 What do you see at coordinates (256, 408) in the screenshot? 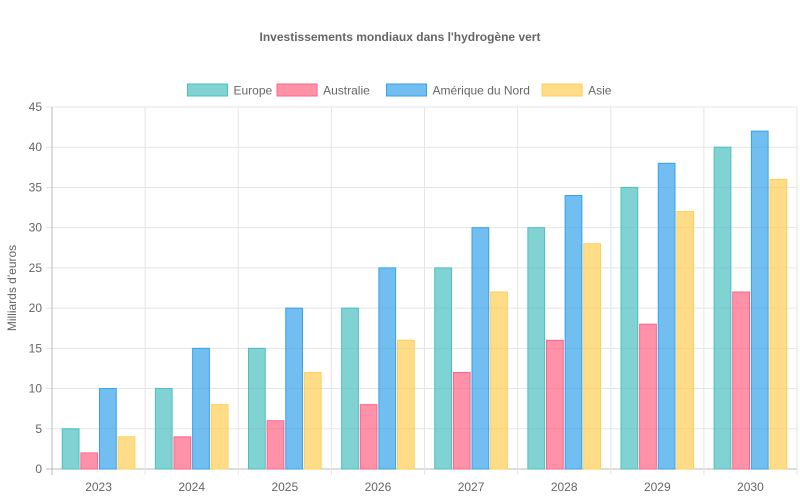
I see `bar-europe-2025` at bounding box center [256, 408].